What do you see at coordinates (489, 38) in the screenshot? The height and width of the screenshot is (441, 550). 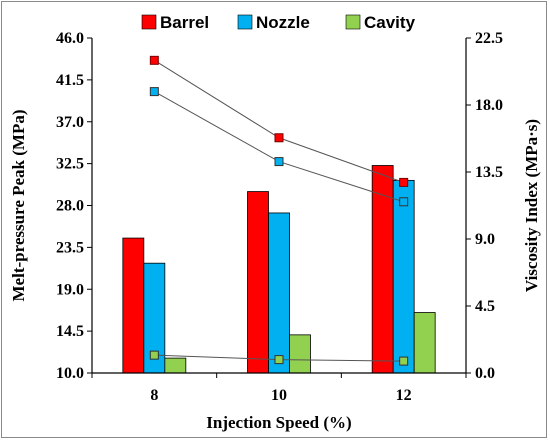 I see `y2-tick-label: 22.5` at bounding box center [489, 38].